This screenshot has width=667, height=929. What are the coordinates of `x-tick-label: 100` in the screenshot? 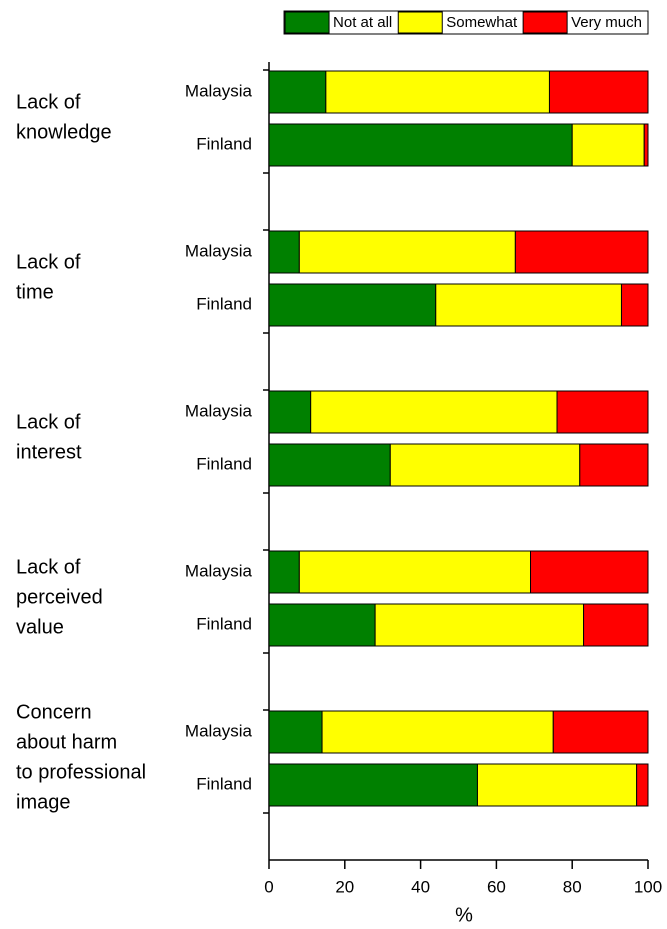 It's located at (648, 886).